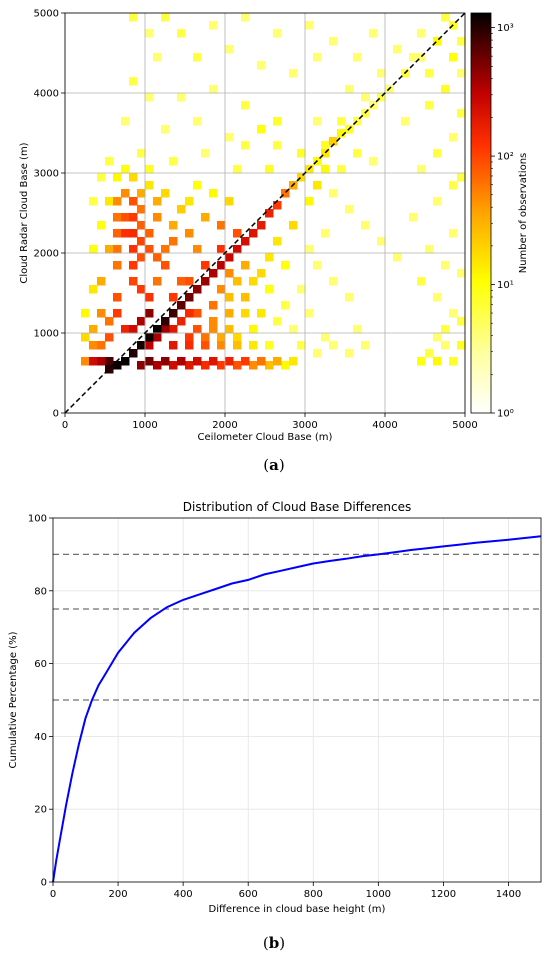 This screenshot has height=965, width=550. Describe the element at coordinates (523, 213) in the screenshot. I see `colorbar-label: Number of observations` at that location.